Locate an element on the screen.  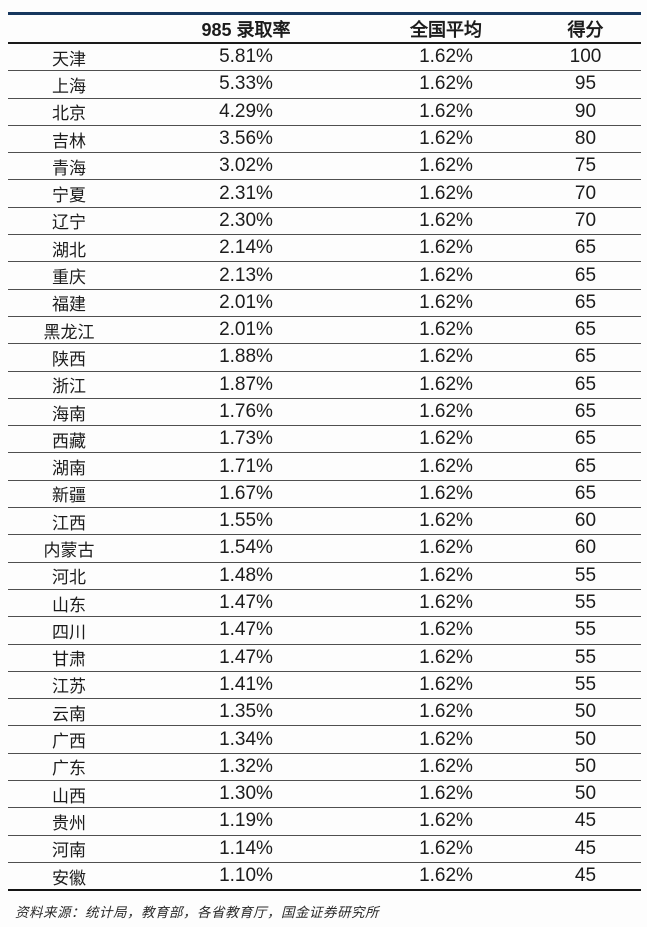
province-cell: 宁夏 is located at coordinates (69, 193).